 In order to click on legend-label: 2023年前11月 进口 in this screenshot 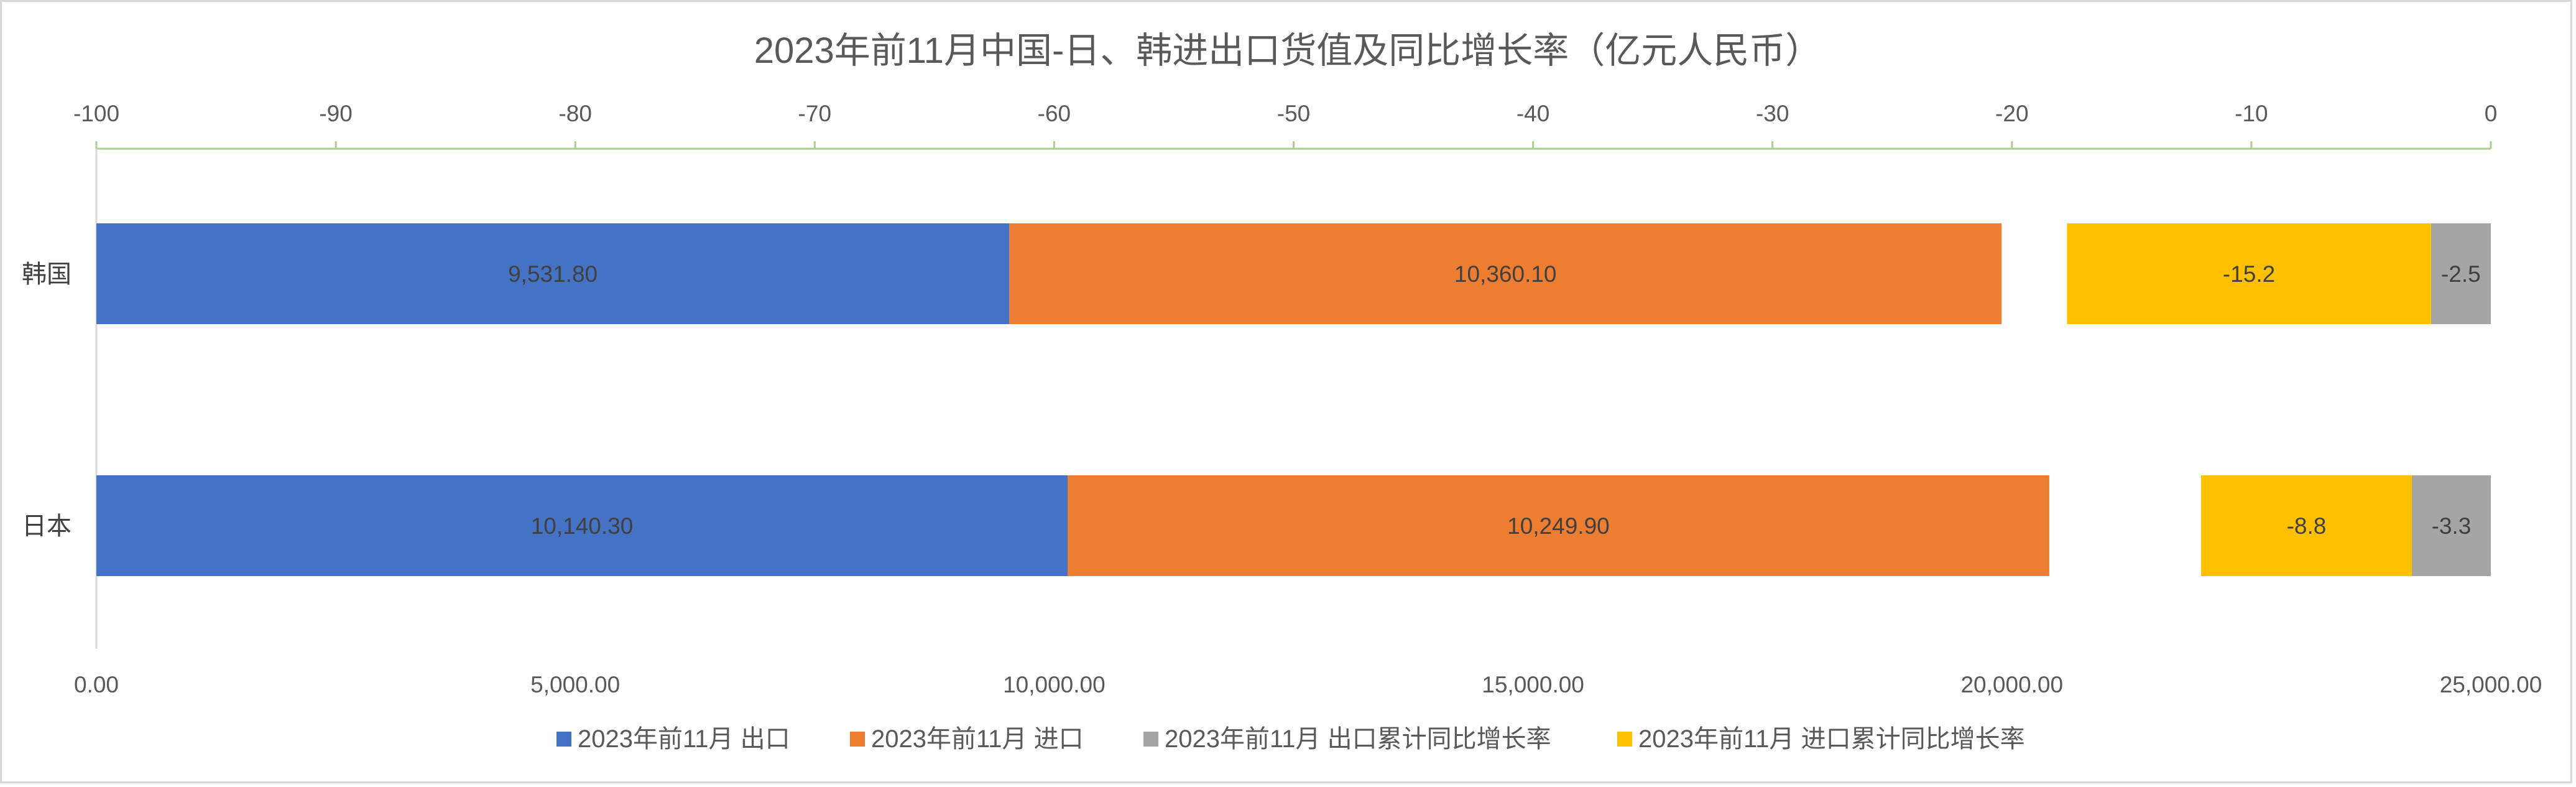, I will do `click(977, 739)`.